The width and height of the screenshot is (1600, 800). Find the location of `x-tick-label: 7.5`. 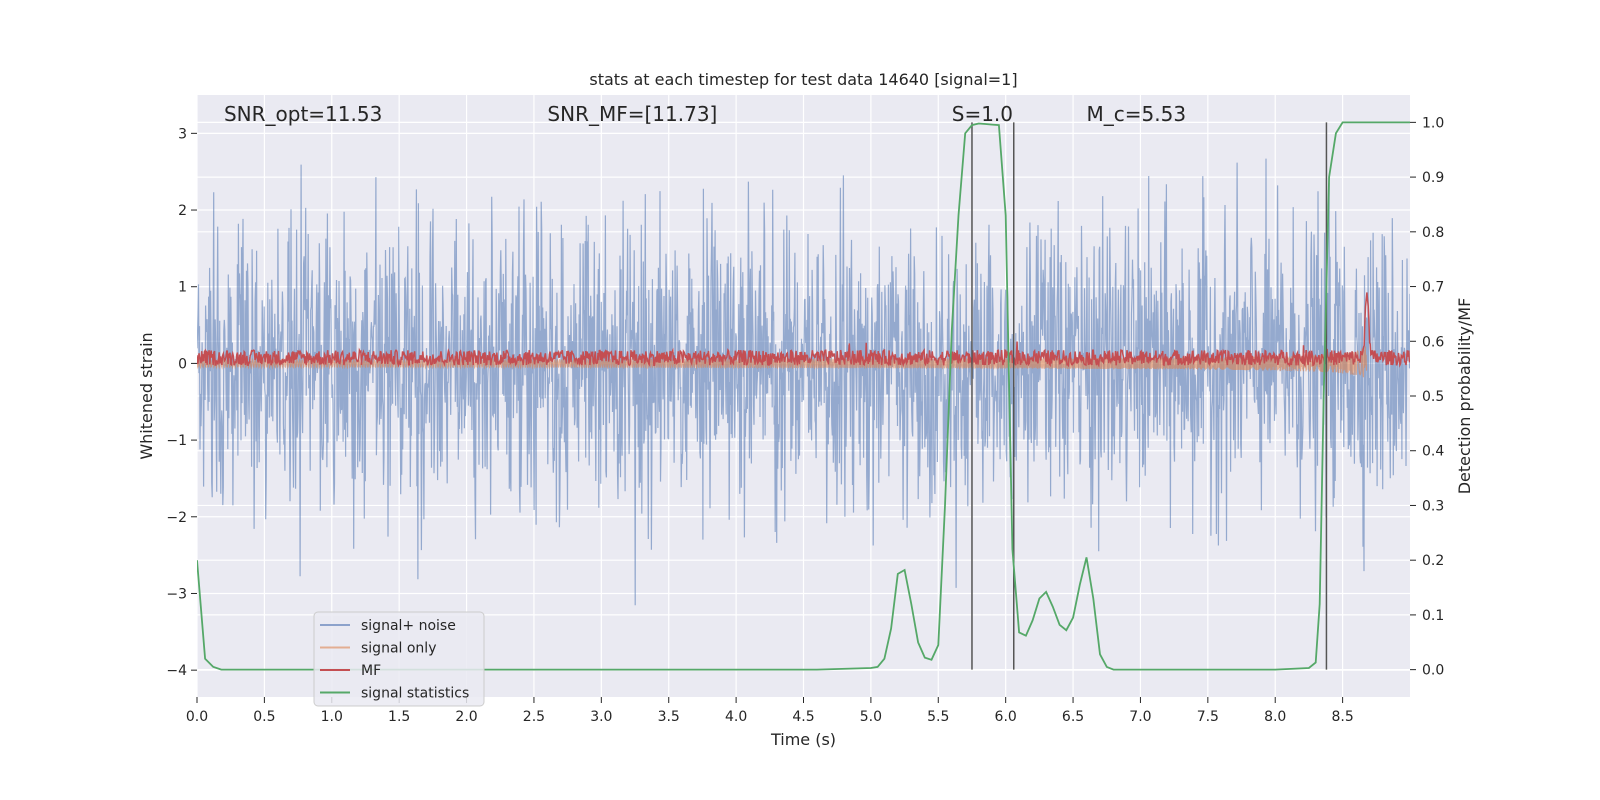

x-tick-label: 7.5 is located at coordinates (1208, 717).